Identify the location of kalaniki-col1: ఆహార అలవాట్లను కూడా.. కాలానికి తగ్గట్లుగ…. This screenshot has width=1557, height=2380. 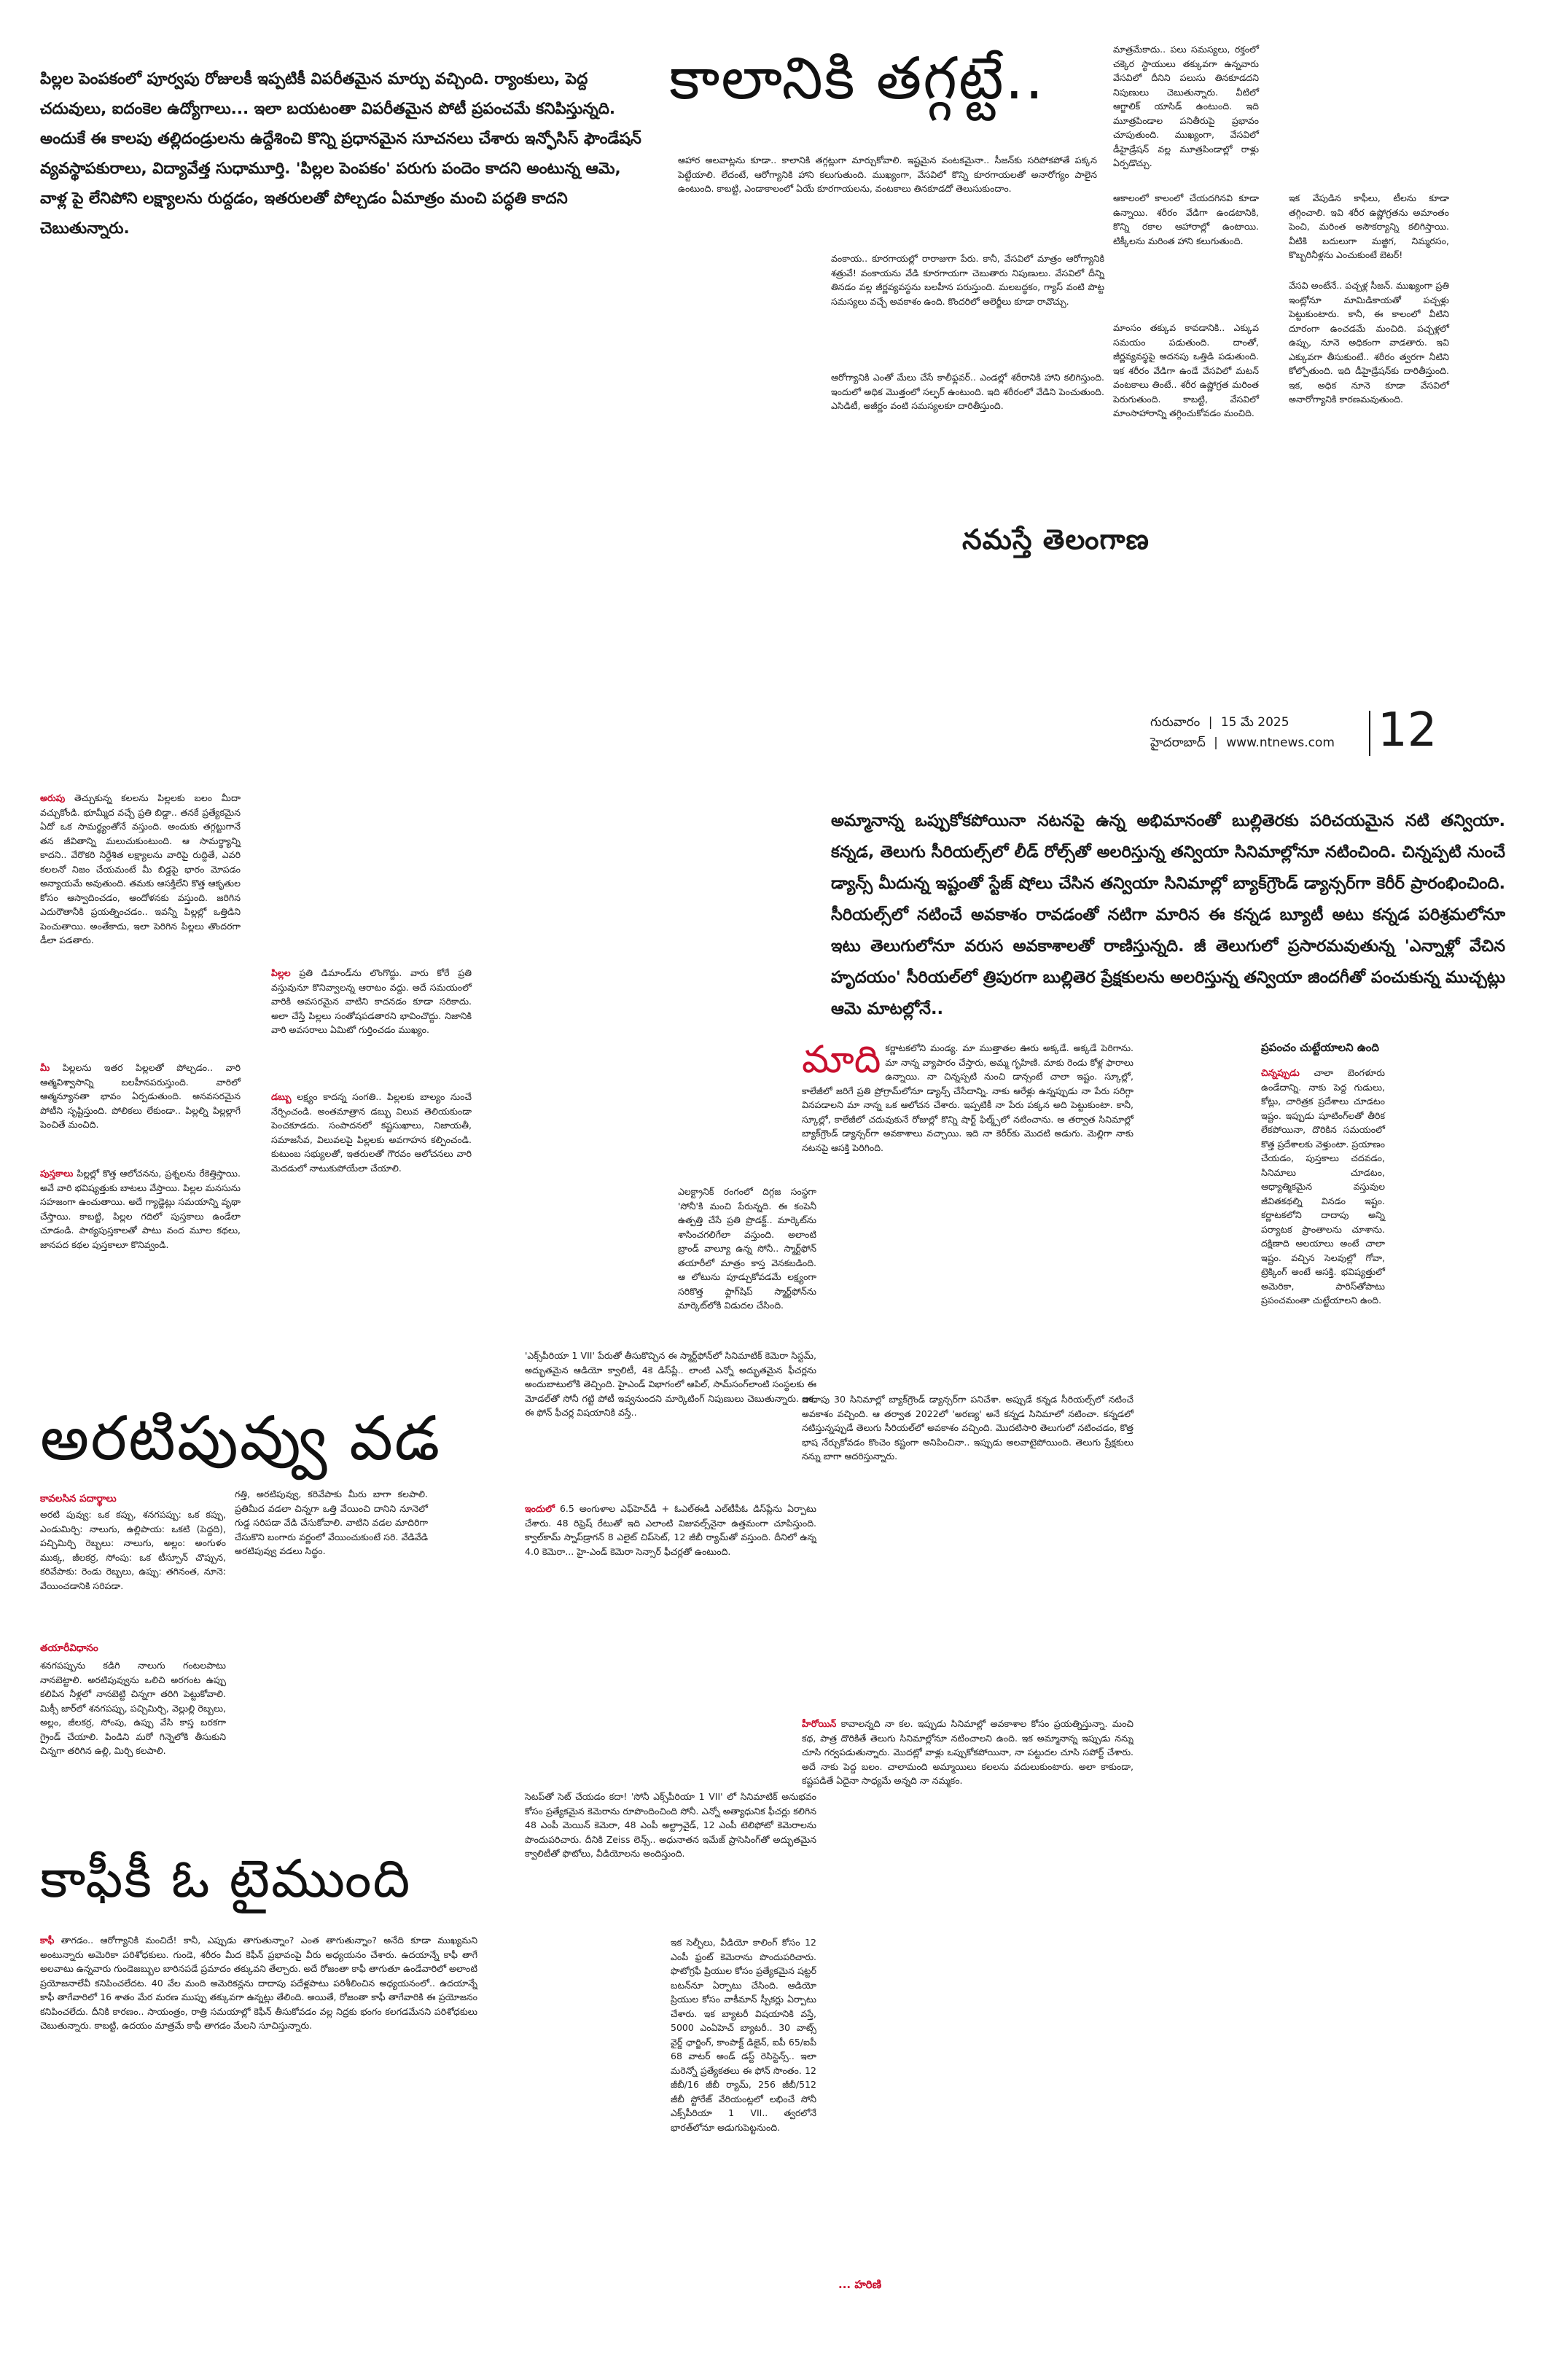
(888, 174).